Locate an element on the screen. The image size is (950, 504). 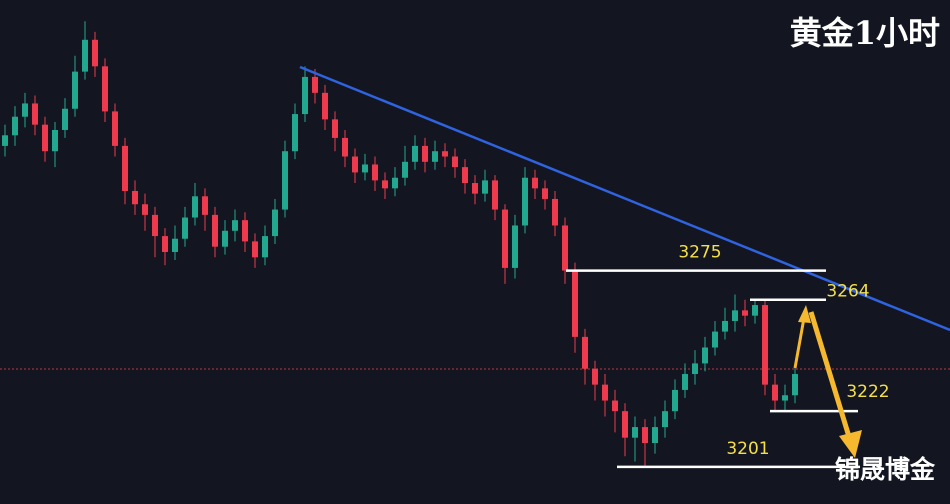
level-label: 3201 is located at coordinates (747, 449).